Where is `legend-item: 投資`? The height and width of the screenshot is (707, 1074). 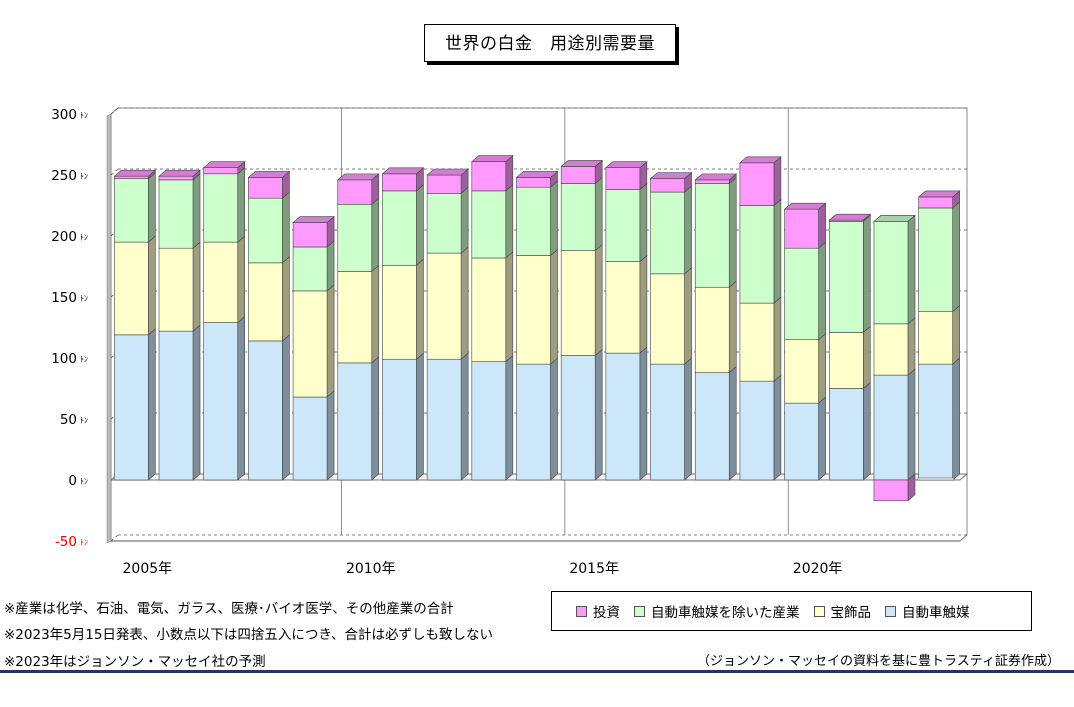 legend-item: 投資 is located at coordinates (598, 611).